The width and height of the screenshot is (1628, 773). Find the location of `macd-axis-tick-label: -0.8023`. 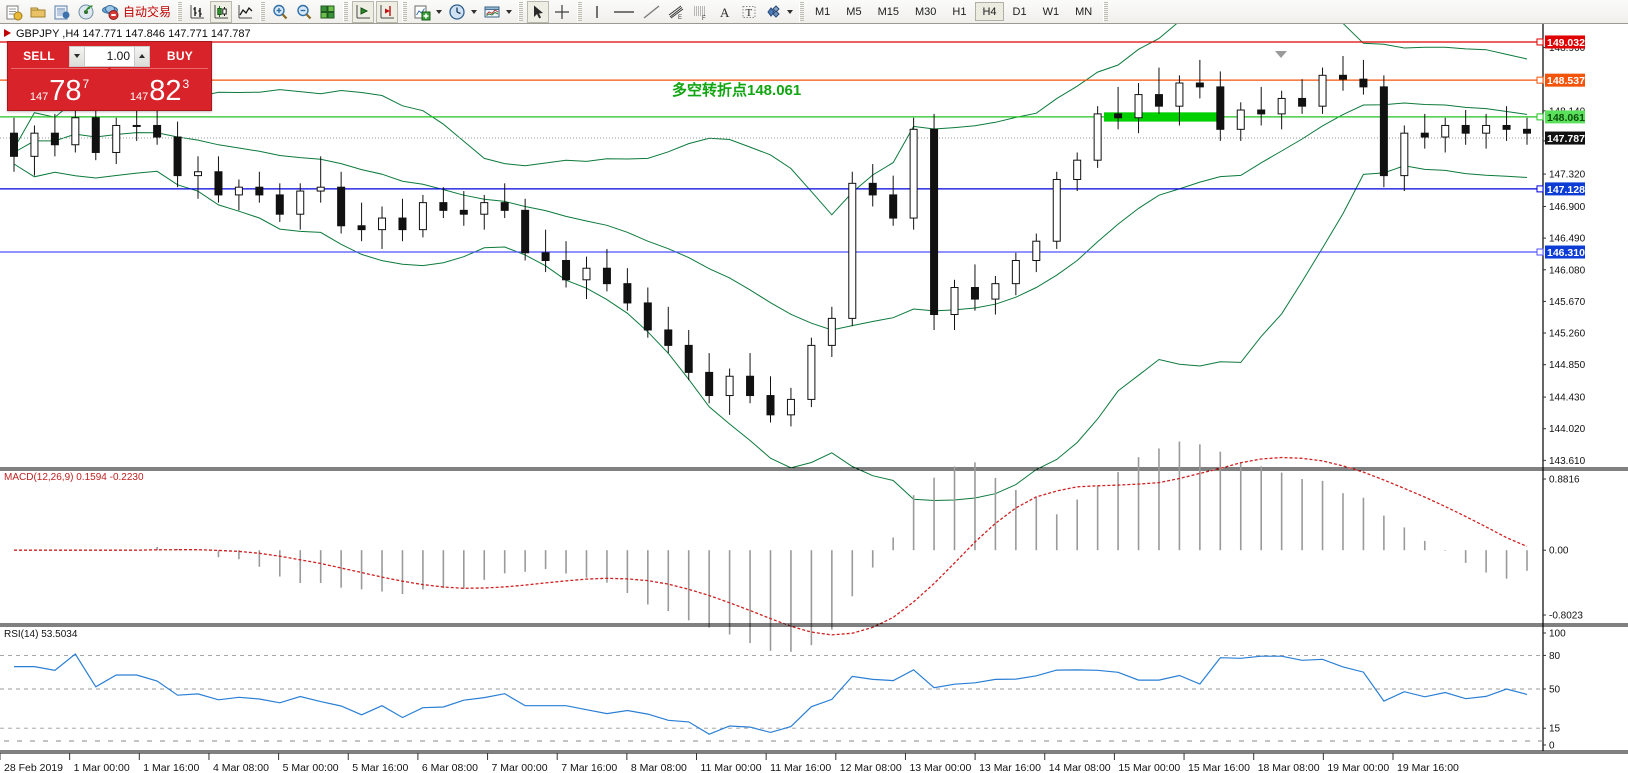

macd-axis-tick-label: -0.8023 is located at coordinates (1566, 616).